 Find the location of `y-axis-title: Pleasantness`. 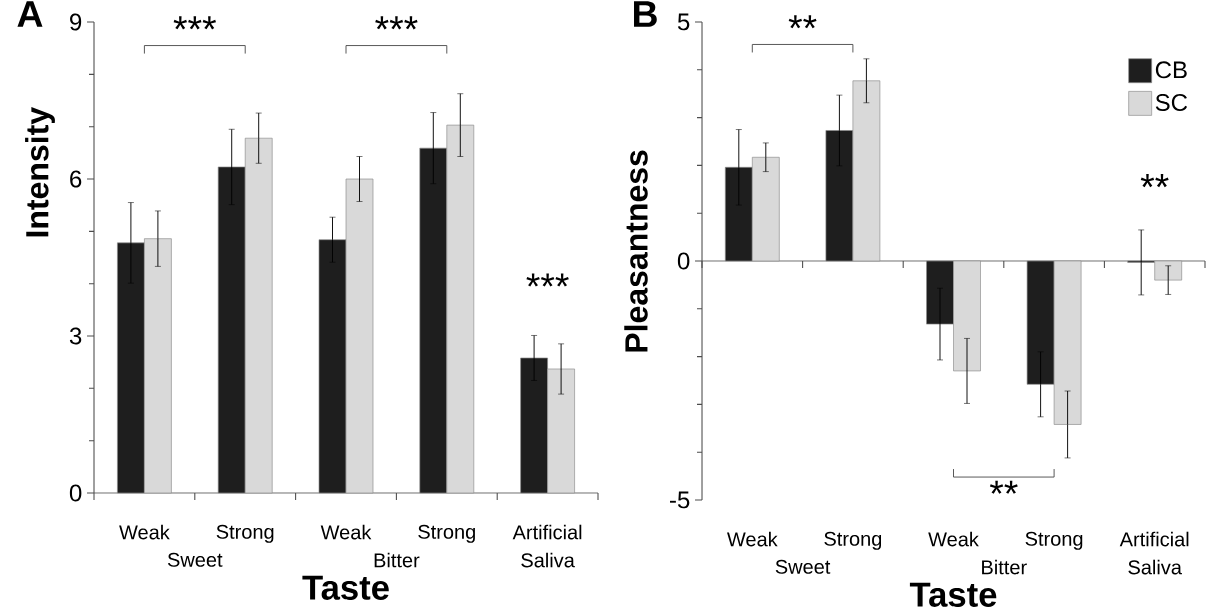

y-axis-title: Pleasantness is located at coordinates (636, 251).